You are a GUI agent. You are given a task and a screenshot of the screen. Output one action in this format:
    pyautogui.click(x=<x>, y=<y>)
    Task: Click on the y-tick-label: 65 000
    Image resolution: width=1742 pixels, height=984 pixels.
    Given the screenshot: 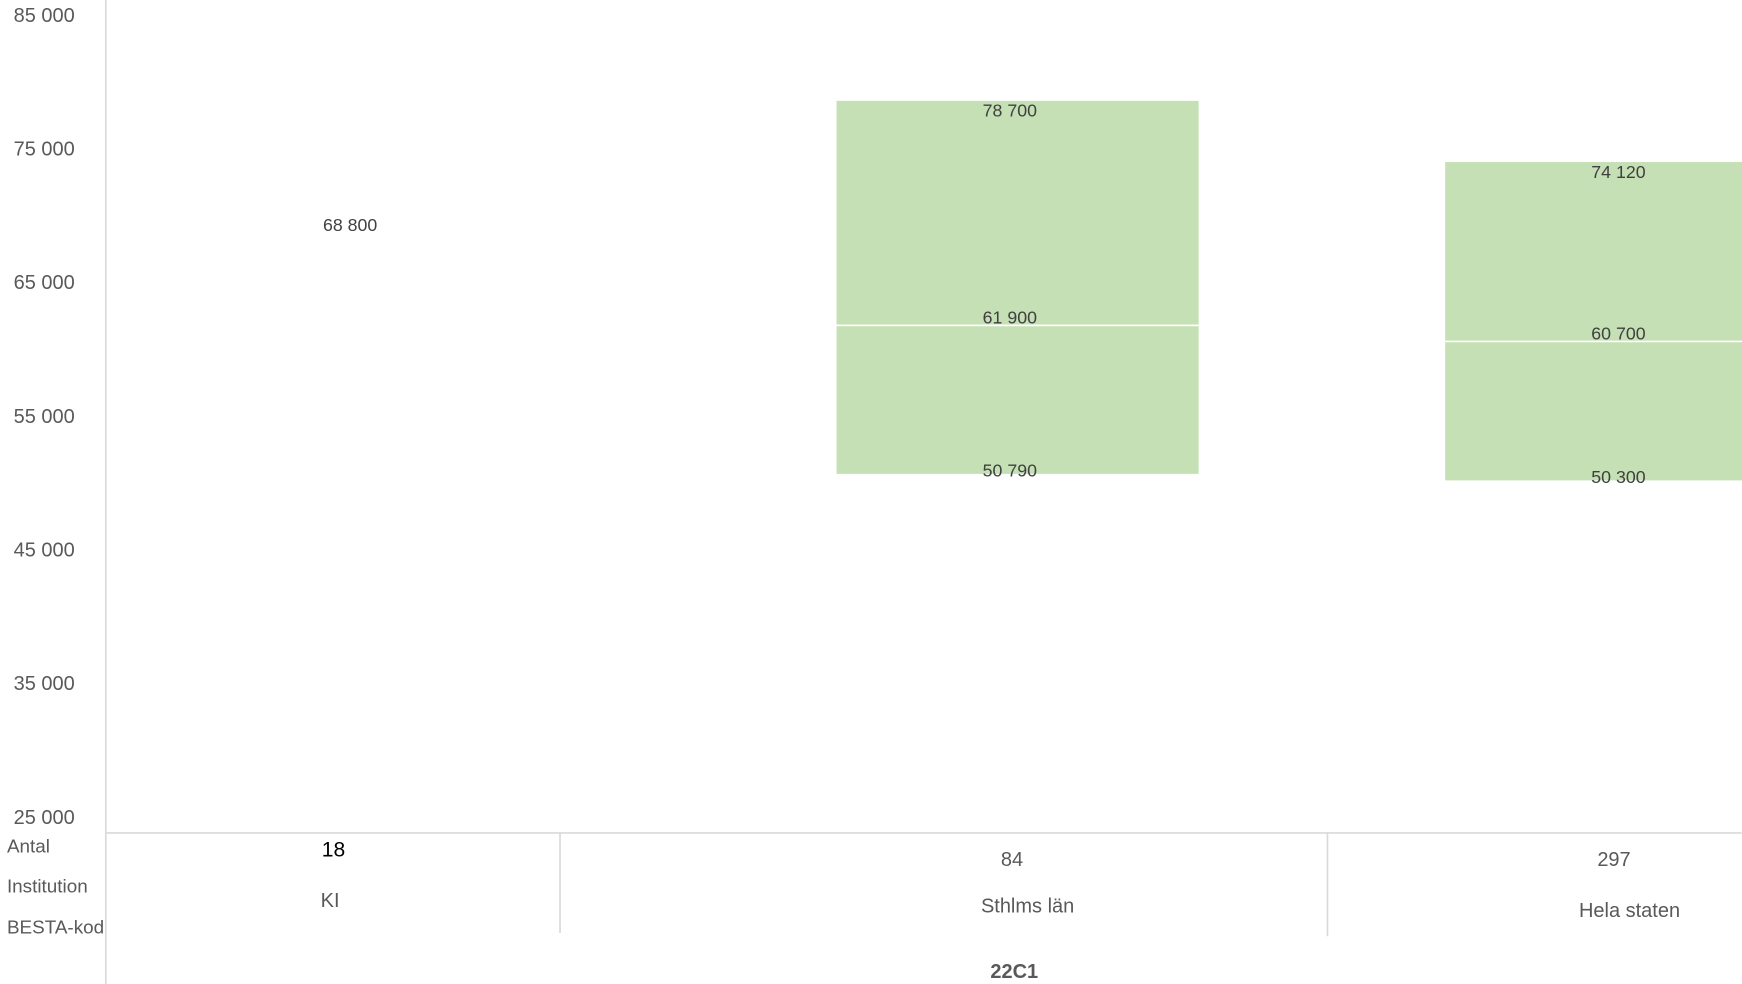 What is the action you would take?
    pyautogui.click(x=44, y=283)
    